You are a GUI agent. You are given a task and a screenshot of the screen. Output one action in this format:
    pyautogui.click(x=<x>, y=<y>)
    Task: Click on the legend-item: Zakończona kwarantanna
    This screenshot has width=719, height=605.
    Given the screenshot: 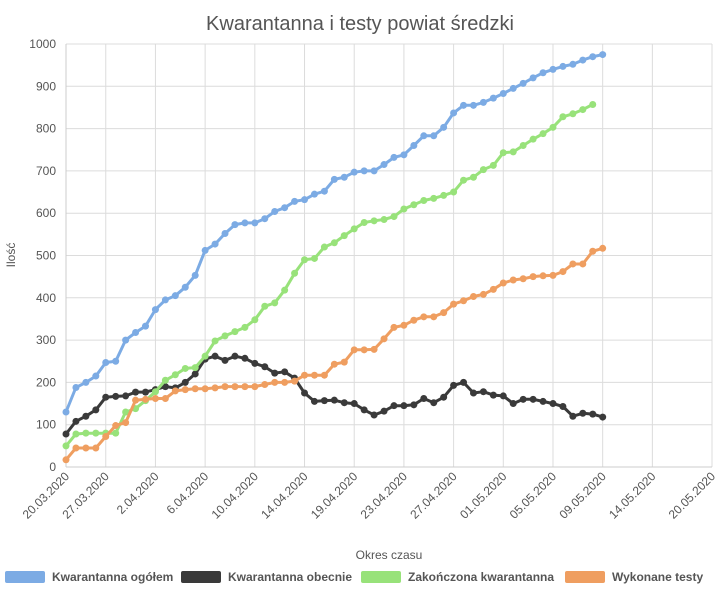 What is the action you would take?
    pyautogui.click(x=457, y=577)
    